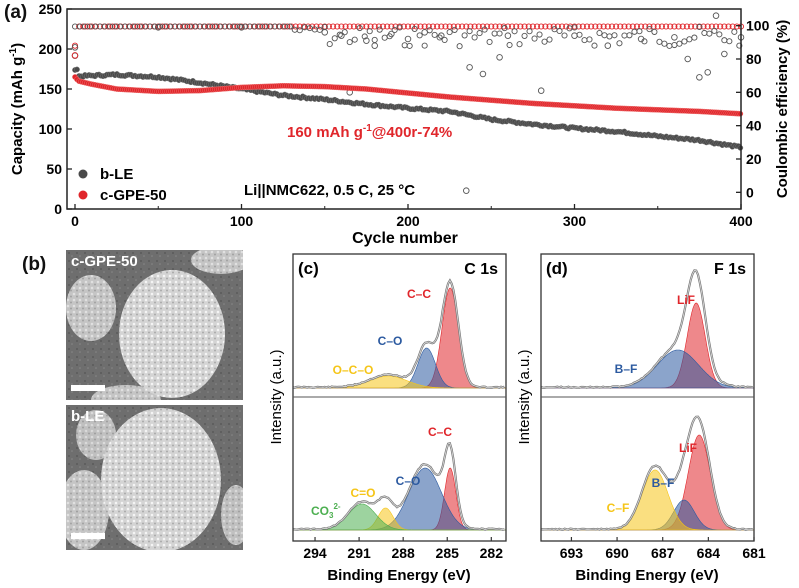 The height and width of the screenshot is (588, 799). What do you see at coordinates (326, 511) in the screenshot?
I see `peak-label-c-bottom-co3: CO32-` at bounding box center [326, 511].